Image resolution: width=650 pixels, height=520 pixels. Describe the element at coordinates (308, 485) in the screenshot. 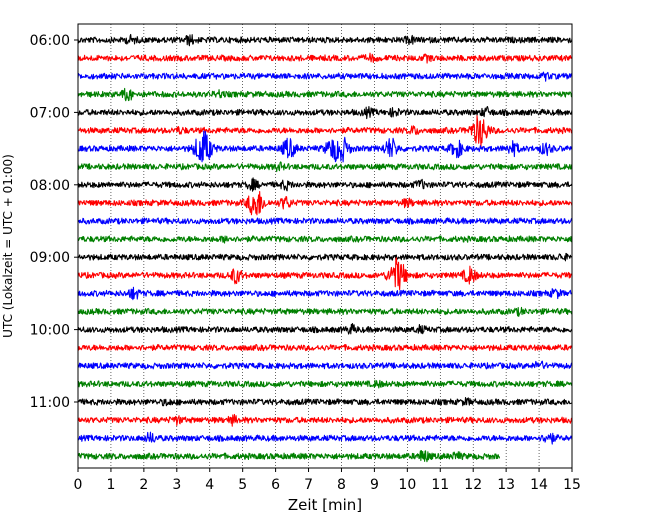

I see `x-tick-label-7: 7` at that location.